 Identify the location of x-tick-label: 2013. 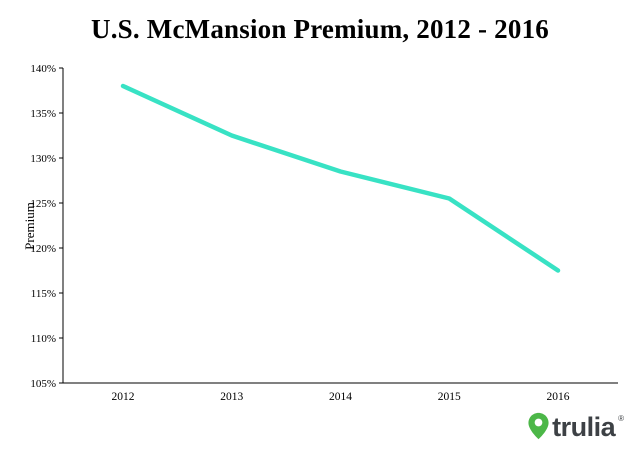
(231, 397).